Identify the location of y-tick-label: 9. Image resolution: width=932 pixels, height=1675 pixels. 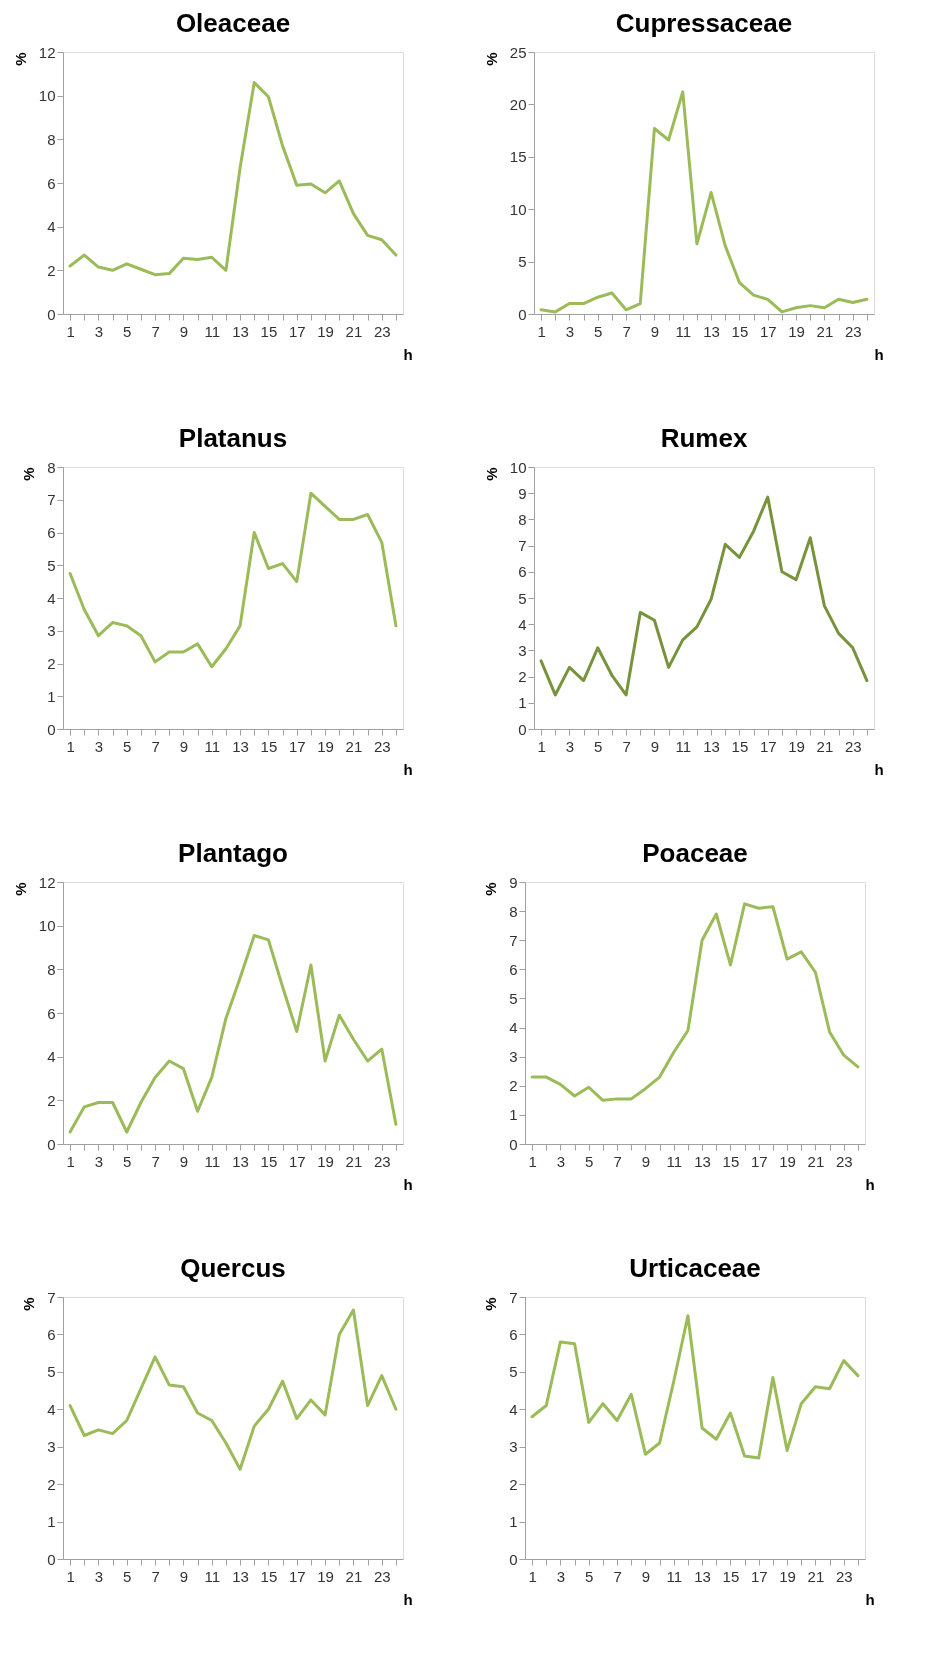
(513, 882).